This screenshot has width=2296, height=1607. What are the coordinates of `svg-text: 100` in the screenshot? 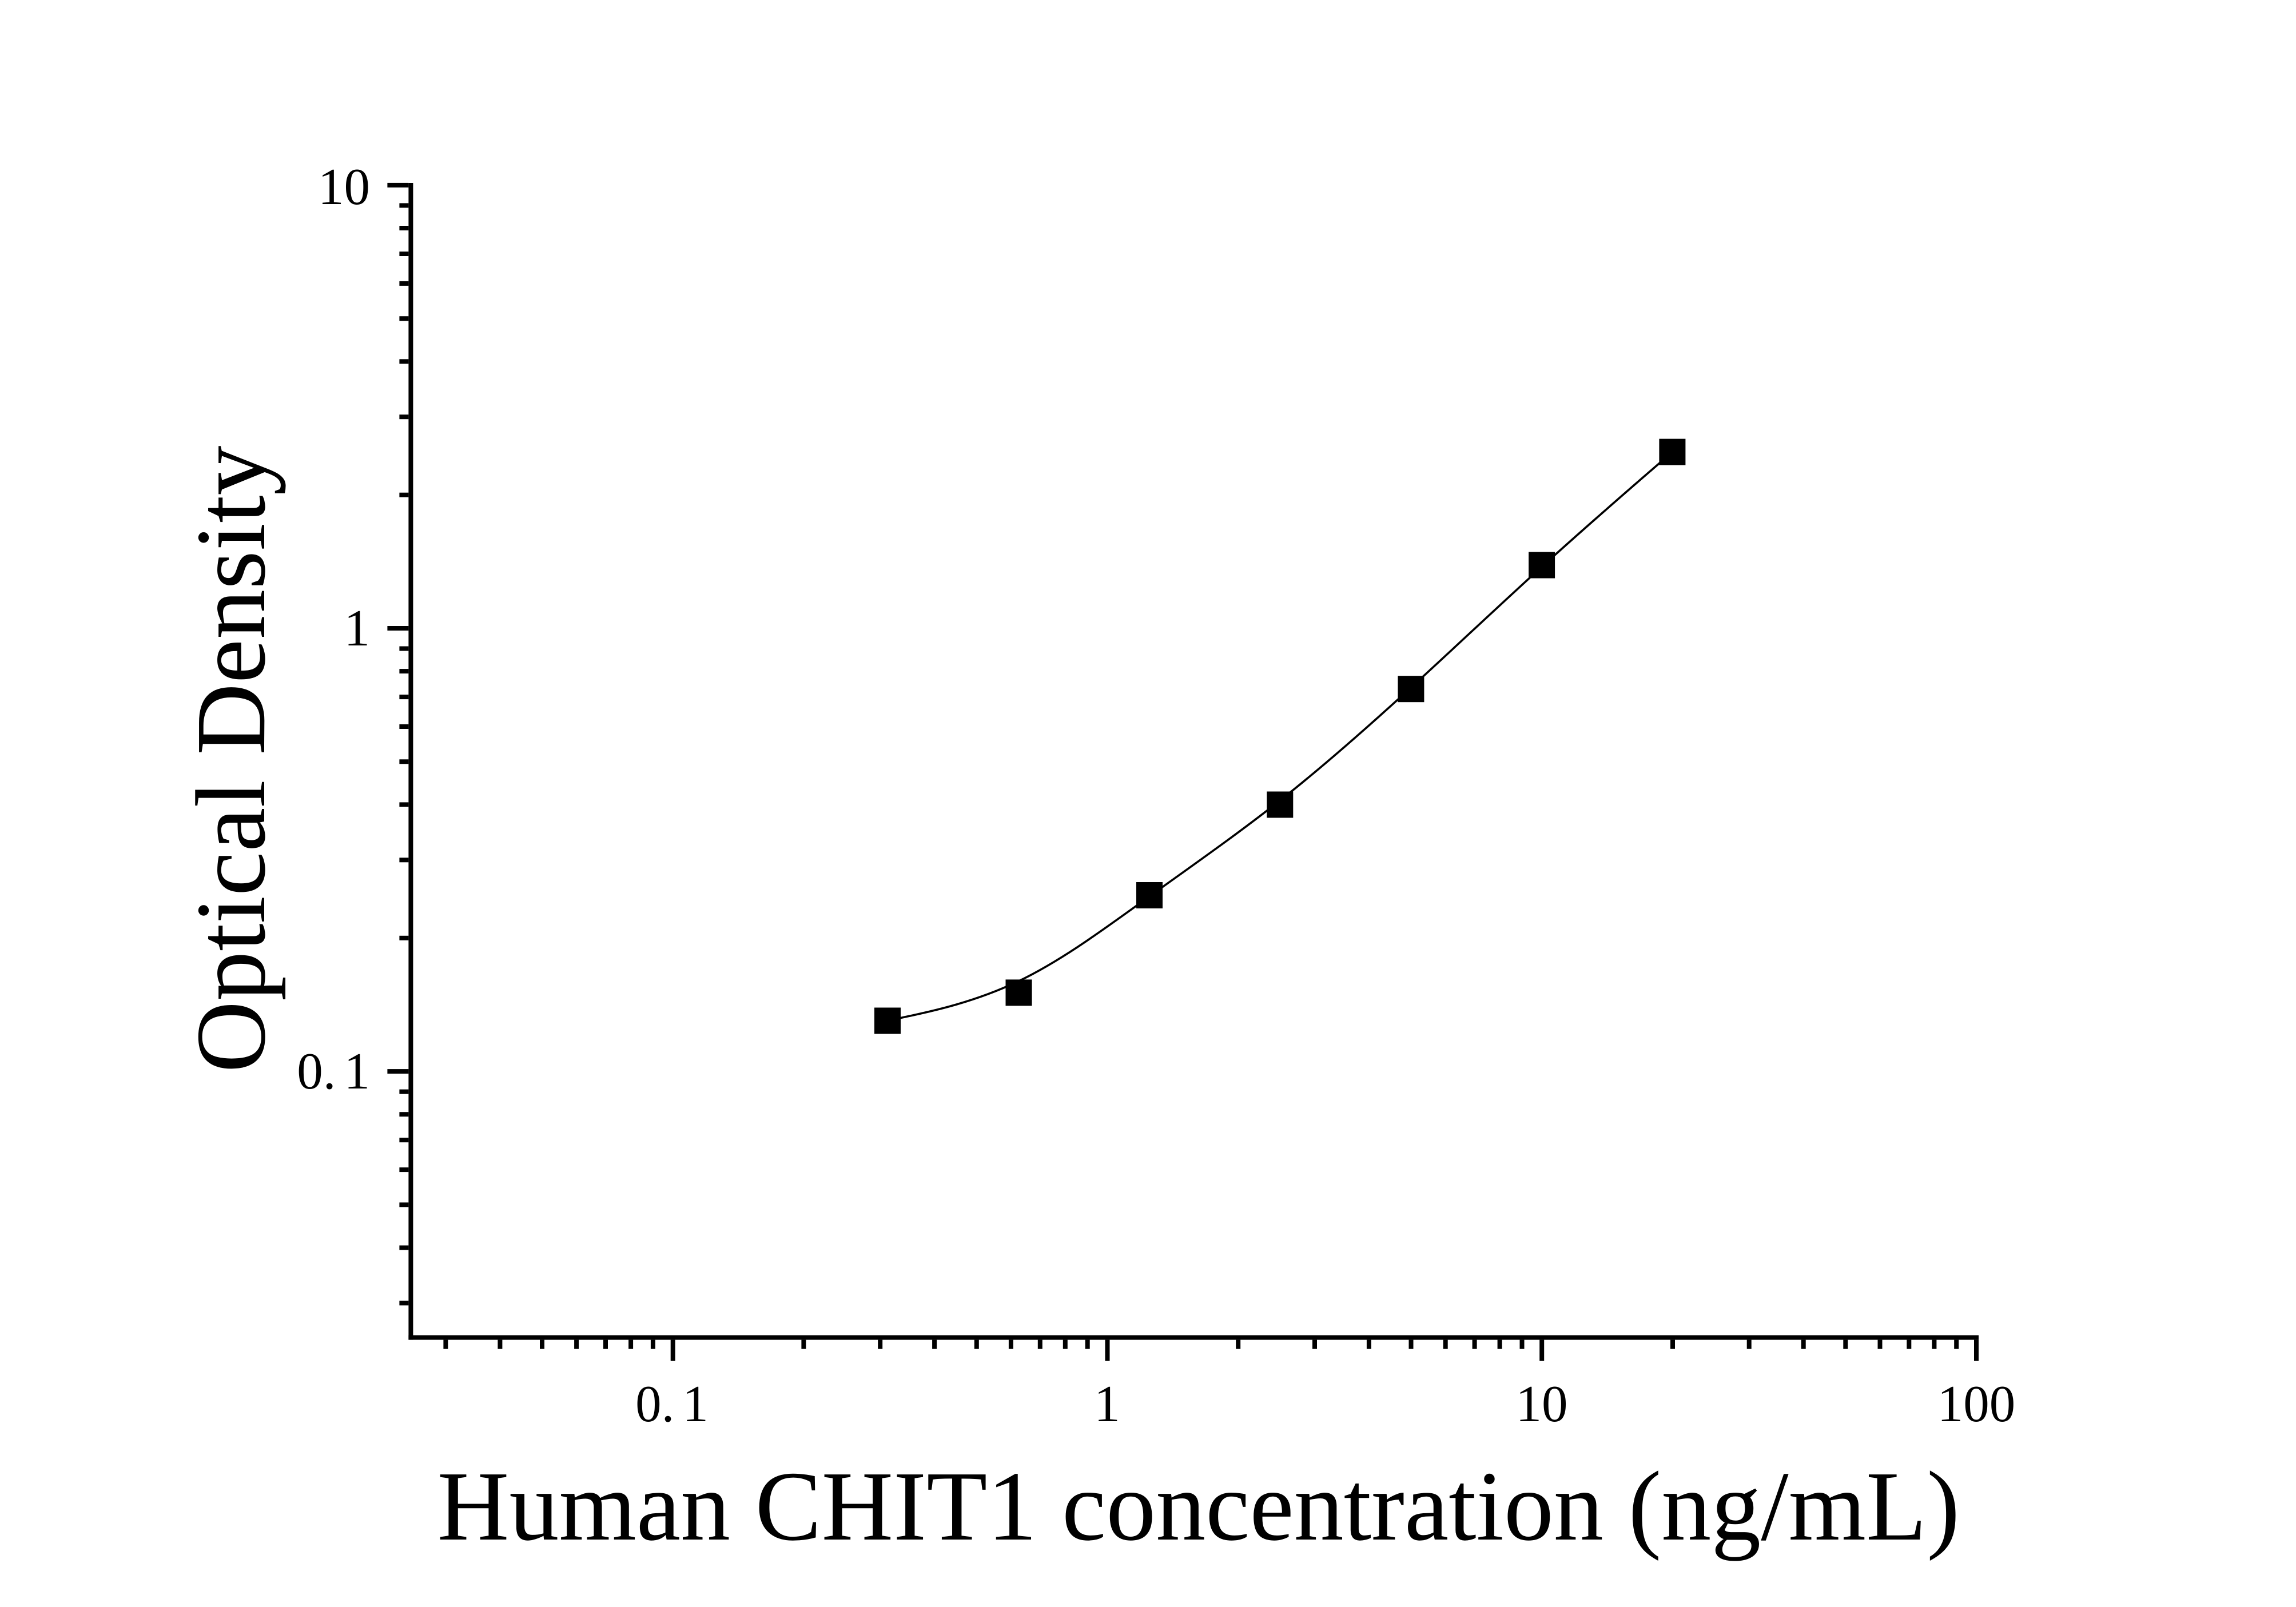 It's located at (1977, 1404).